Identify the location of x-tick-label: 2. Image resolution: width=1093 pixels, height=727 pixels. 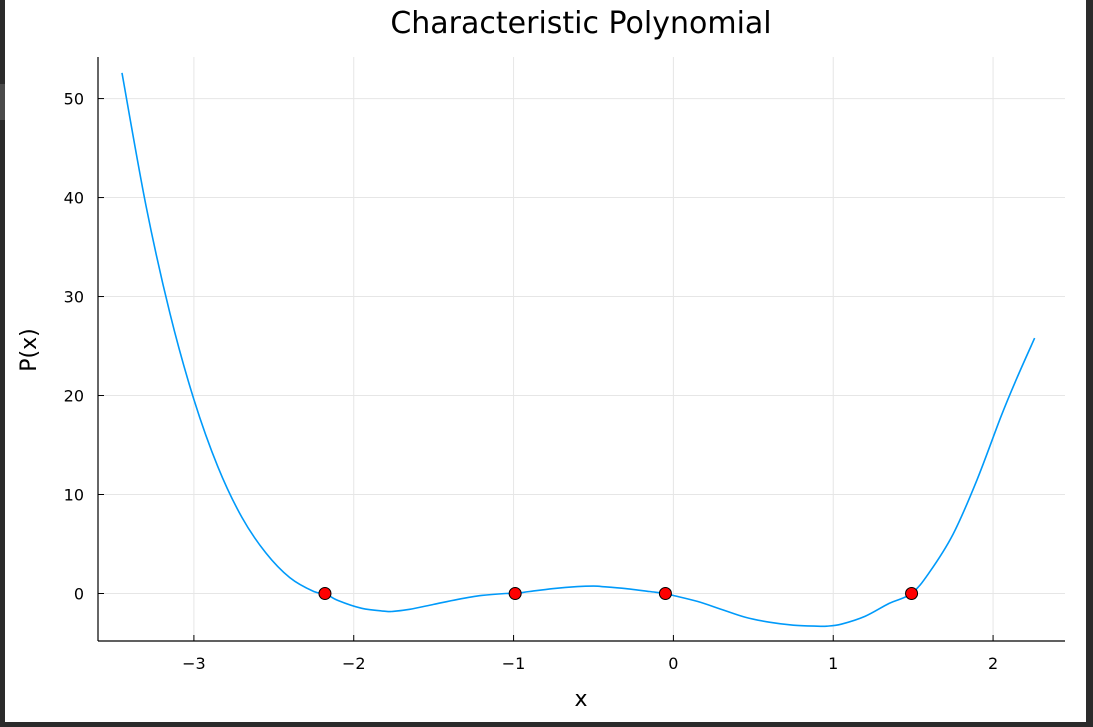
(993, 663).